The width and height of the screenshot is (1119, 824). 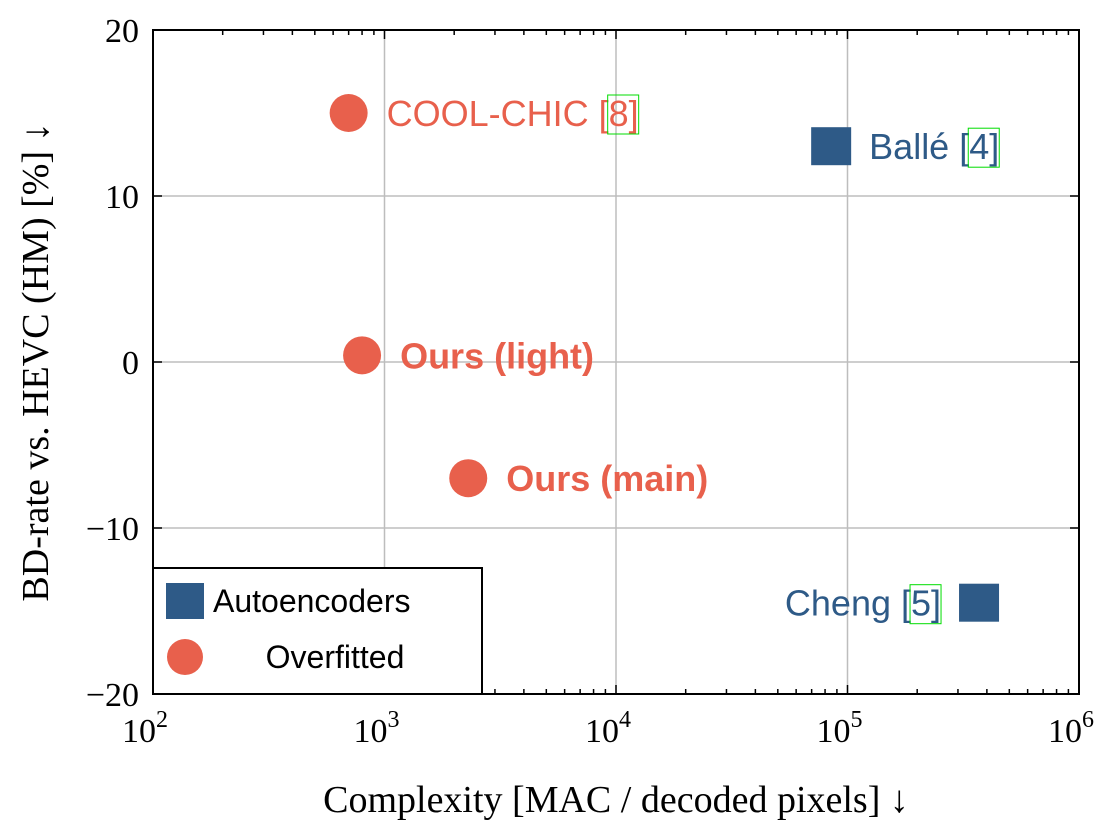 What do you see at coordinates (122, 197) in the screenshot?
I see `y-tick-label: 10` at bounding box center [122, 197].